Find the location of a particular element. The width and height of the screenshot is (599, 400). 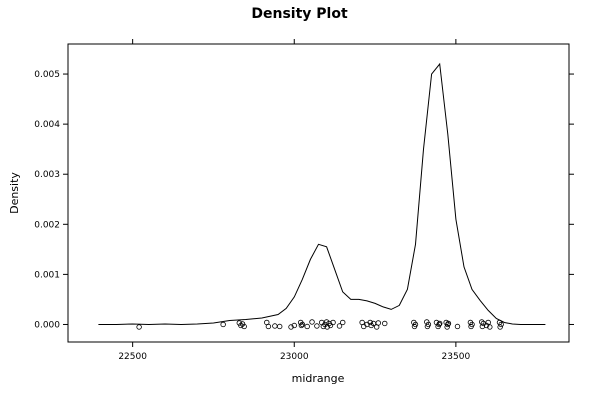

x-tick-label: 23000 is located at coordinates (294, 357).